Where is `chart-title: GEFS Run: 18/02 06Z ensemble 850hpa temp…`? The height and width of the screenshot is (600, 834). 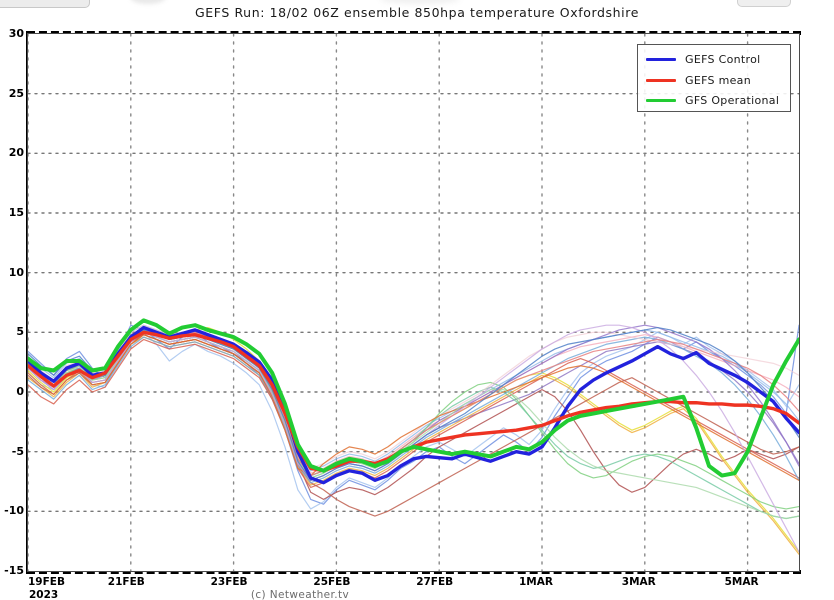
chart-title: GEFS Run: 18/02 06Z ensemble 850hpa temp… is located at coordinates (416, 12).